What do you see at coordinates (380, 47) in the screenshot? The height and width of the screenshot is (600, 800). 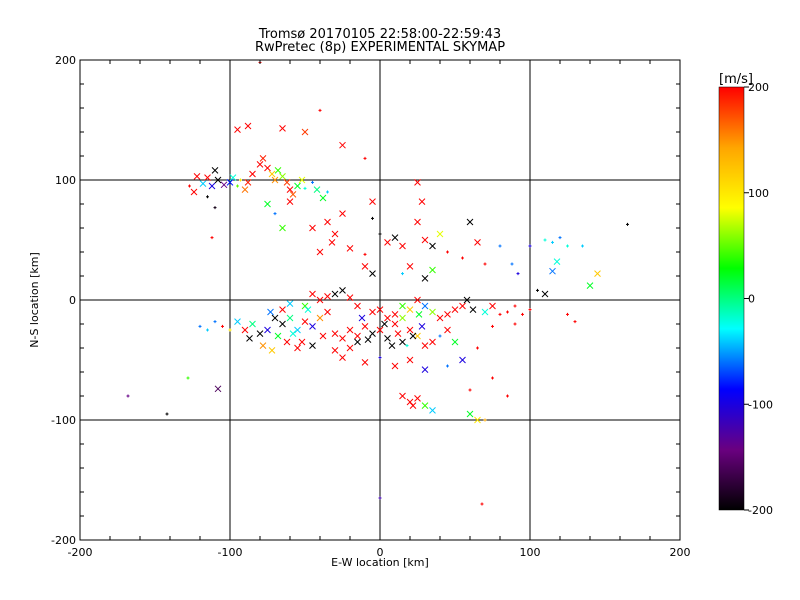 I see `chart-title-line2: RwPretec (8p) EXPERIMENTAL SKYMAP` at bounding box center [380, 47].